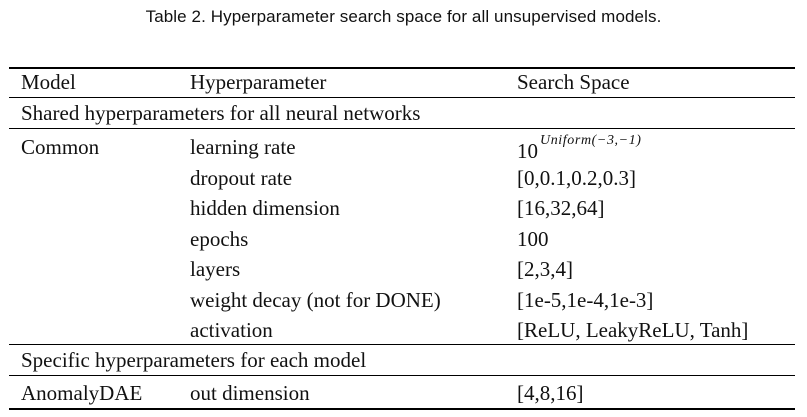  I want to click on param-cell: learning rate, so click(243, 147).